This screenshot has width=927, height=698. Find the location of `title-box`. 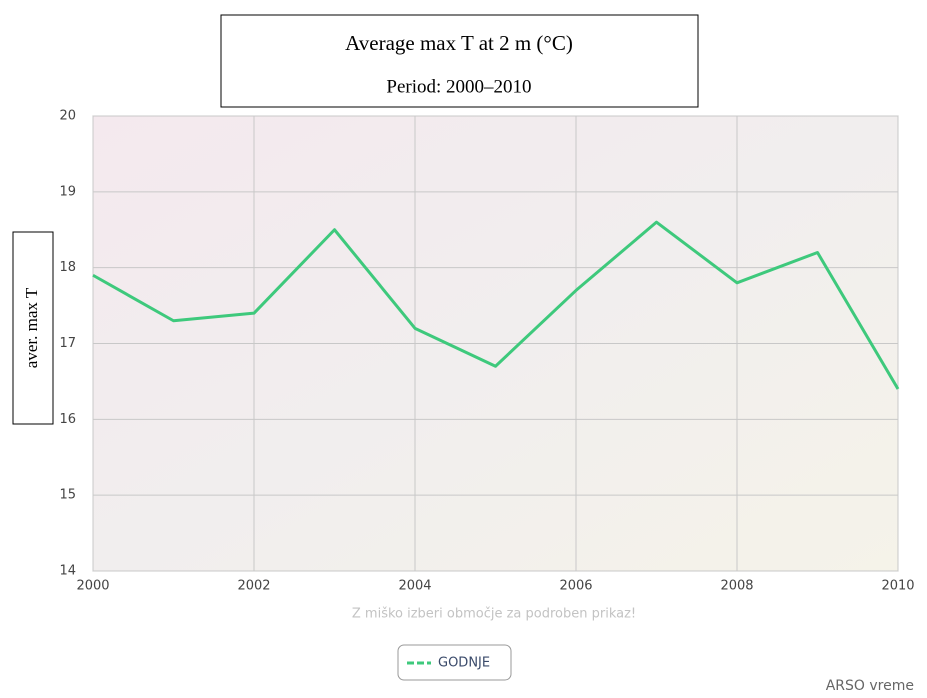

title-box is located at coordinates (459, 61).